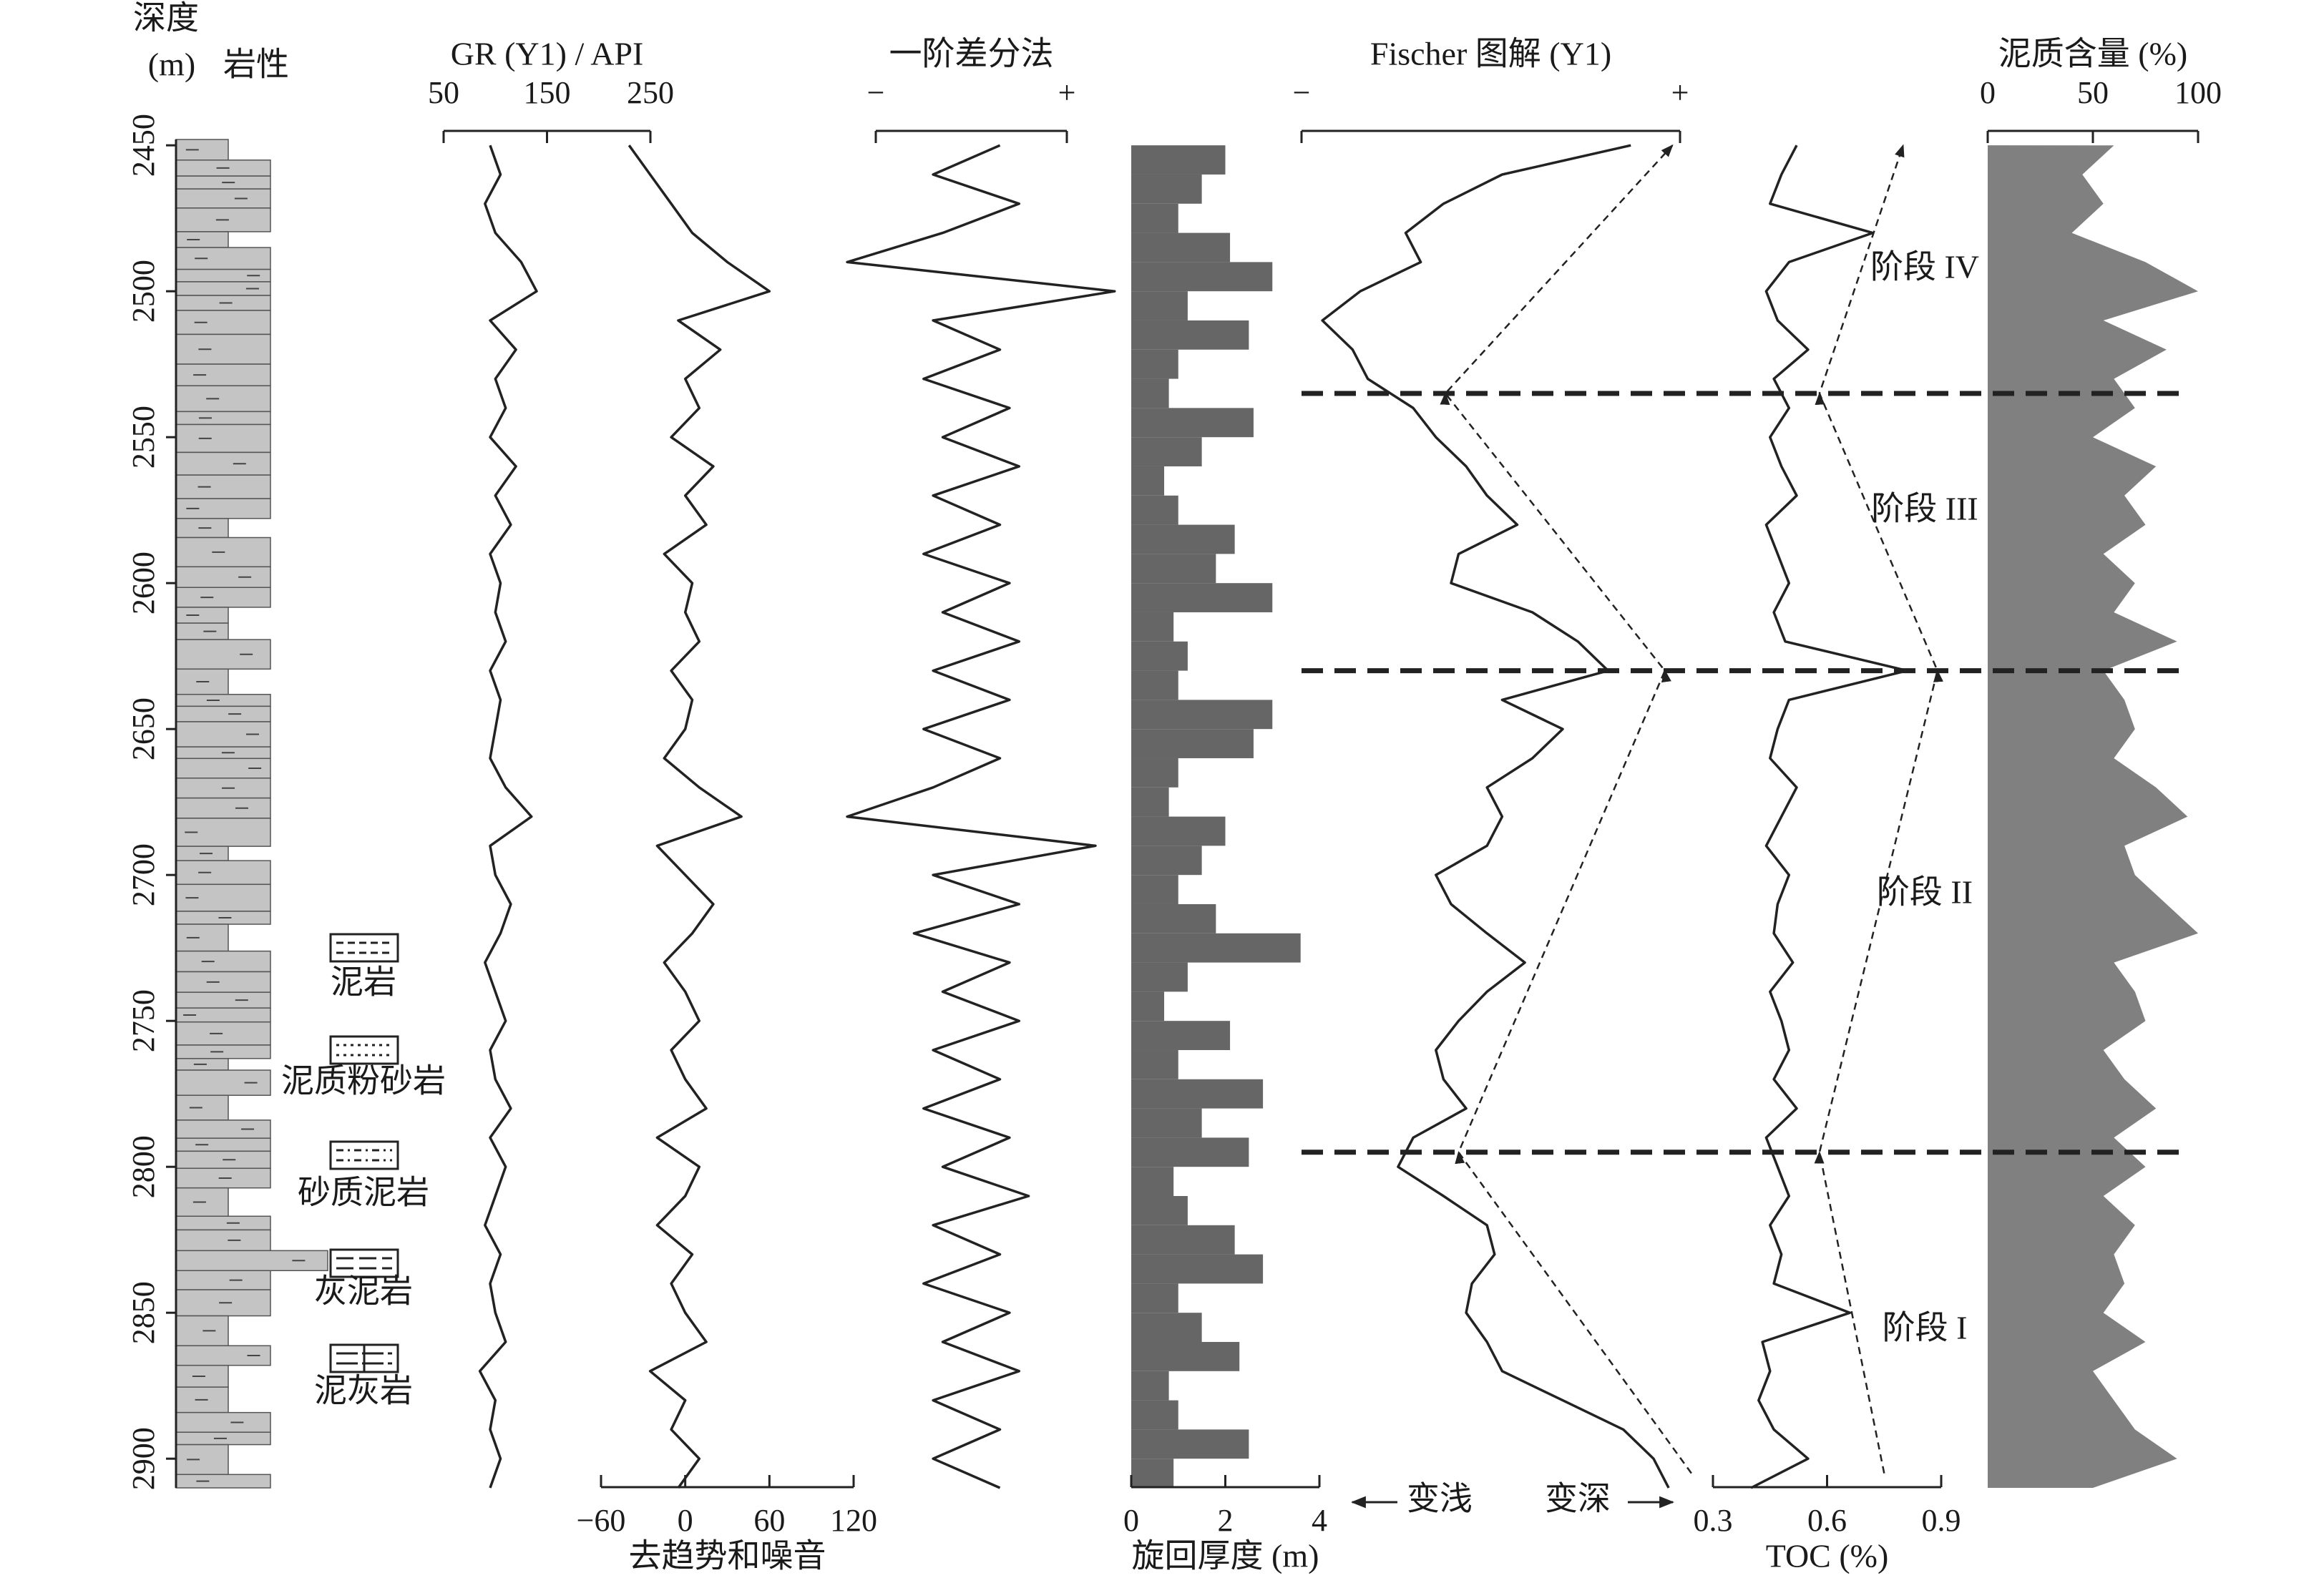 Image resolution: width=2324 pixels, height=1578 pixels. I want to click on depth-tick-label: 2700, so click(143, 874).